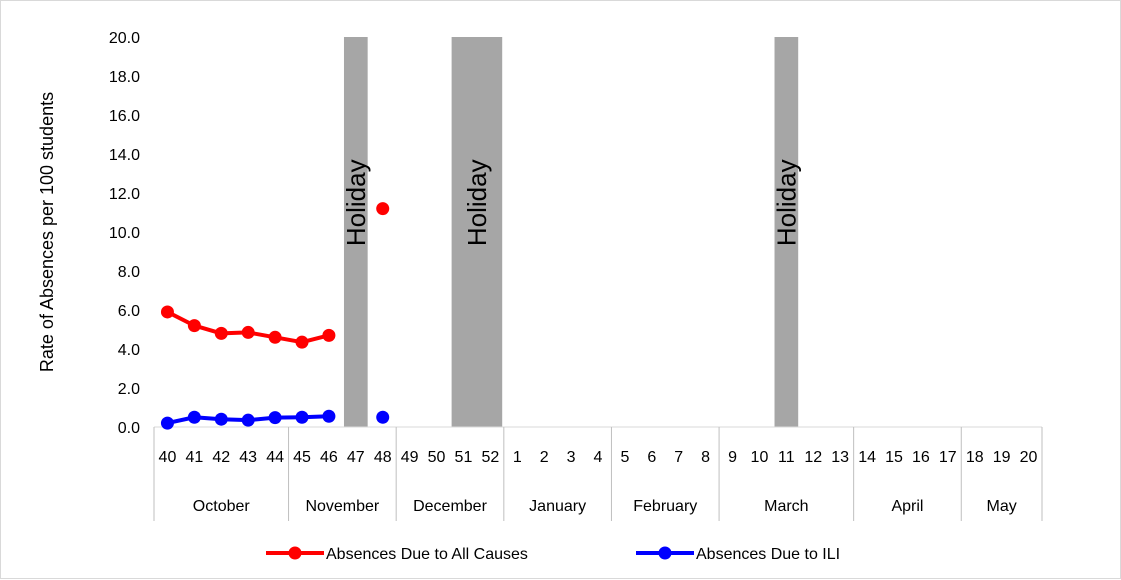 The height and width of the screenshot is (580, 1121). Describe the element at coordinates (786, 457) in the screenshot. I see `x-tick-label: 11` at that location.